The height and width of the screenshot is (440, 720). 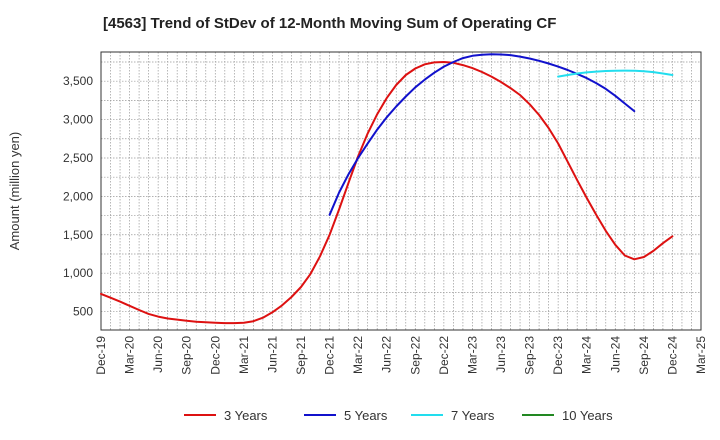 What do you see at coordinates (187, 355) in the screenshot?
I see `x-tick-label: Sep-20` at bounding box center [187, 355].